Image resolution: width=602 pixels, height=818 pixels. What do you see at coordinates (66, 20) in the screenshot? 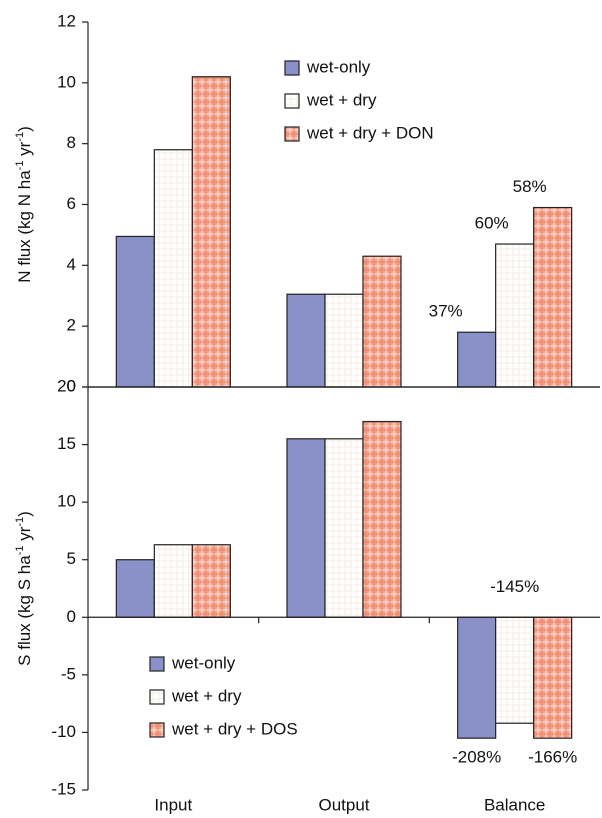
I see `y-tick-label: 12` at bounding box center [66, 20].